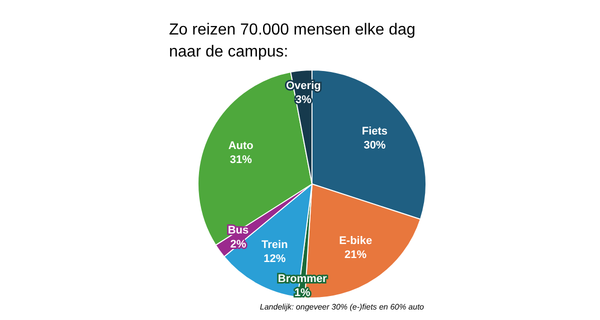 The height and width of the screenshot is (320, 600). I want to click on slice-label: Brommer, so click(303, 279).